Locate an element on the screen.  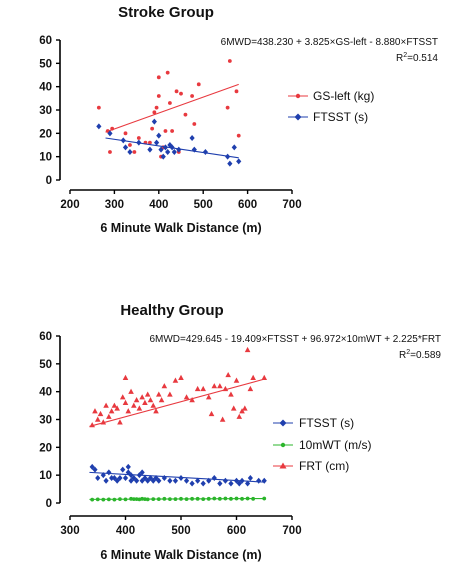
stroke-x-tick-label: 300 is located at coordinates (114, 205).